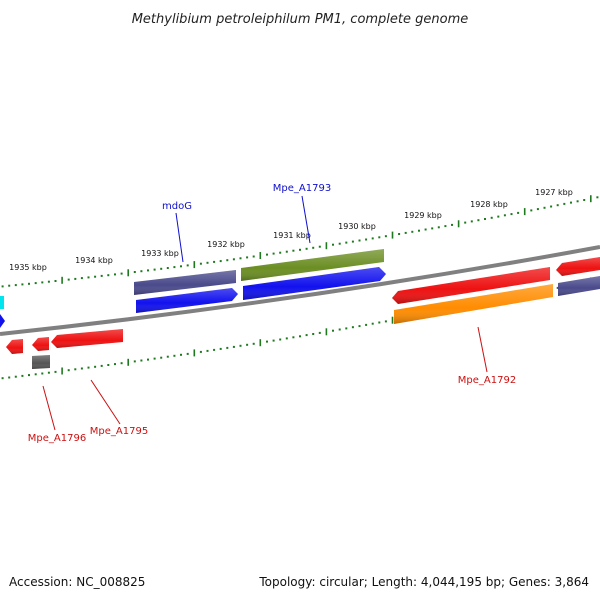 This screenshot has height=600, width=600. Describe the element at coordinates (94, 260) in the screenshot. I see `tick-label: 1934 kbp` at that location.